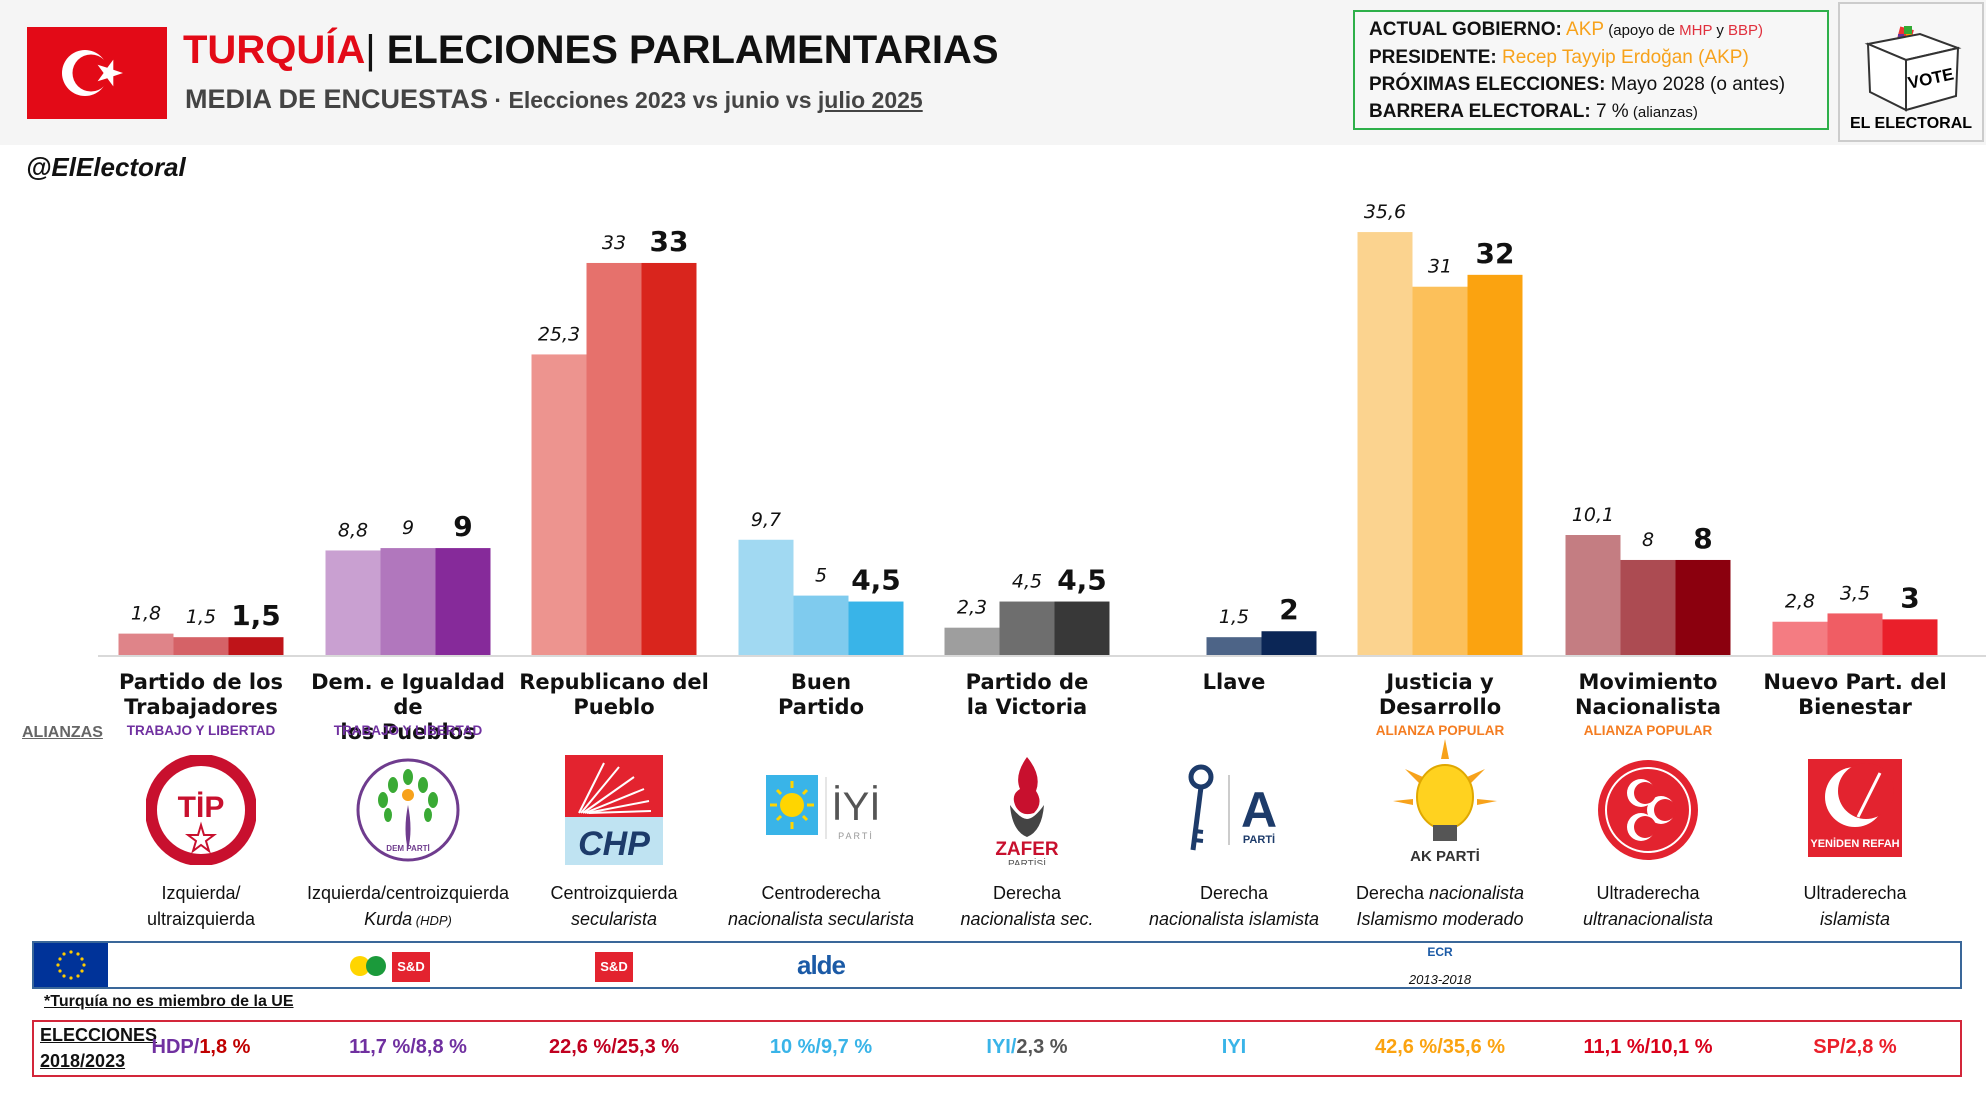 The image size is (1986, 1096). I want to click on ideology-label: Derecha nacionalista Islamismo moderado, so click(1440, 906).